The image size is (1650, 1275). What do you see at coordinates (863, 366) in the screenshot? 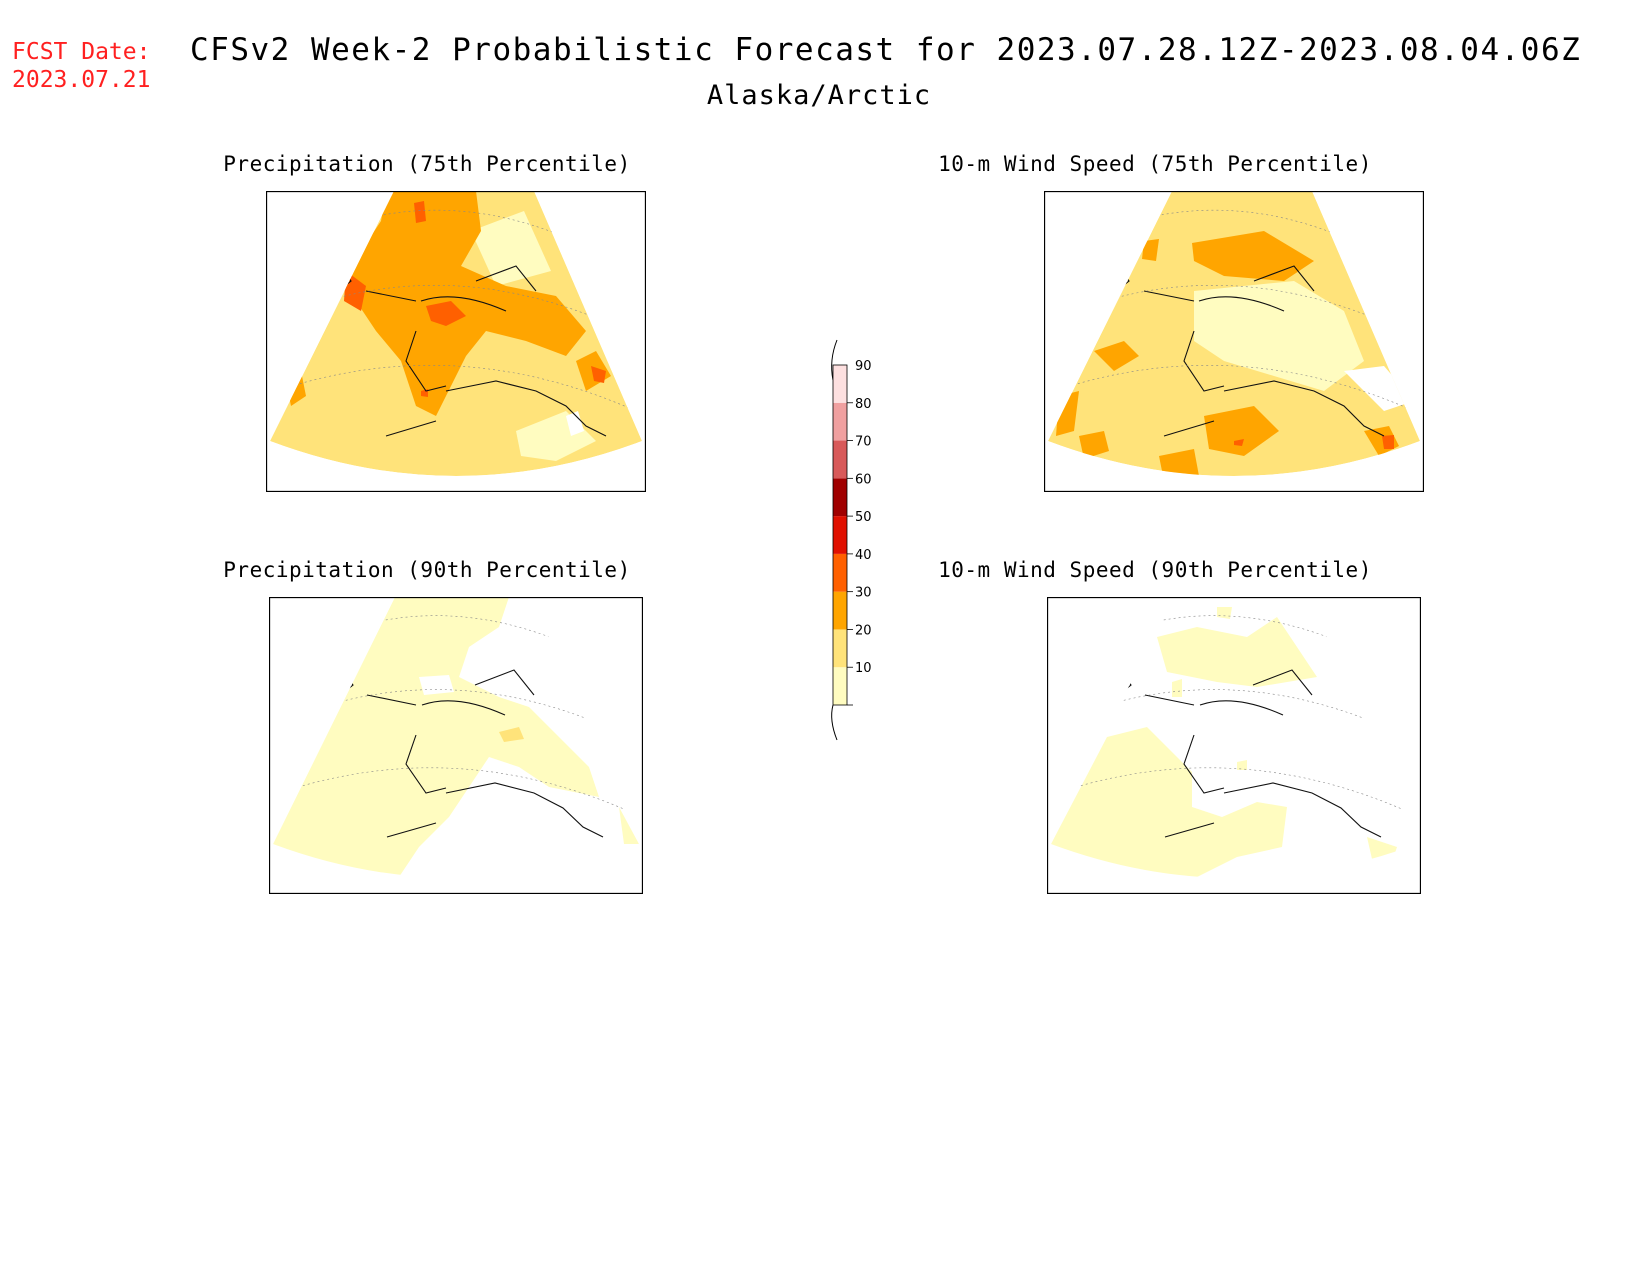
I see `colorbar-tick-label: 90` at bounding box center [863, 366].